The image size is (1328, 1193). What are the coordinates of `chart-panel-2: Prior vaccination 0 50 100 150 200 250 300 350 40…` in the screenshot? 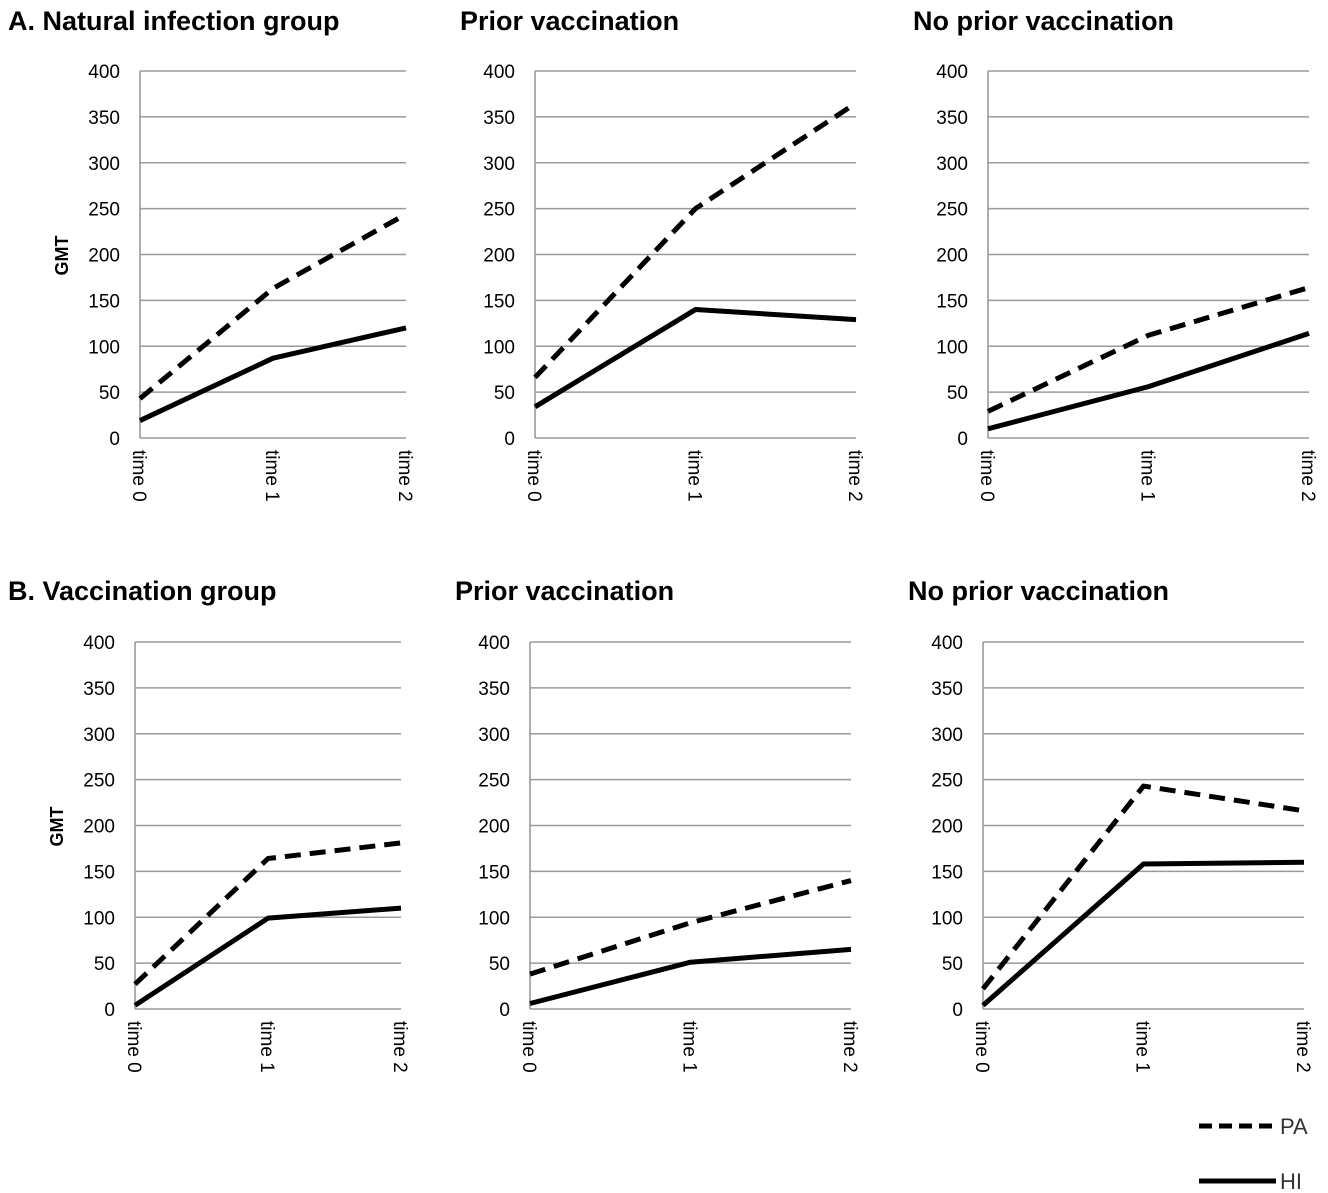 It's located at (662, 254).